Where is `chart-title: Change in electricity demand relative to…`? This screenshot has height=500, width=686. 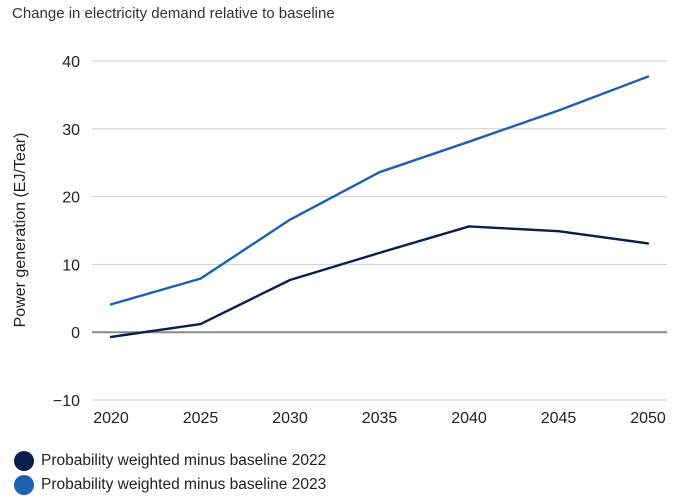
chart-title: Change in electricity demand relative to… is located at coordinates (173, 13).